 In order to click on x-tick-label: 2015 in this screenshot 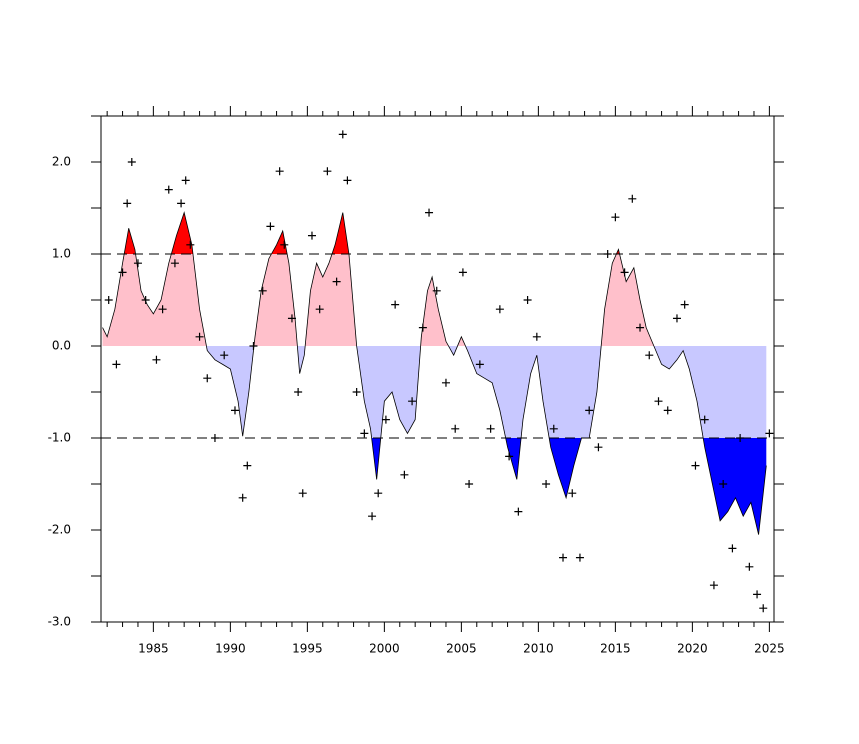, I will do `click(615, 649)`.